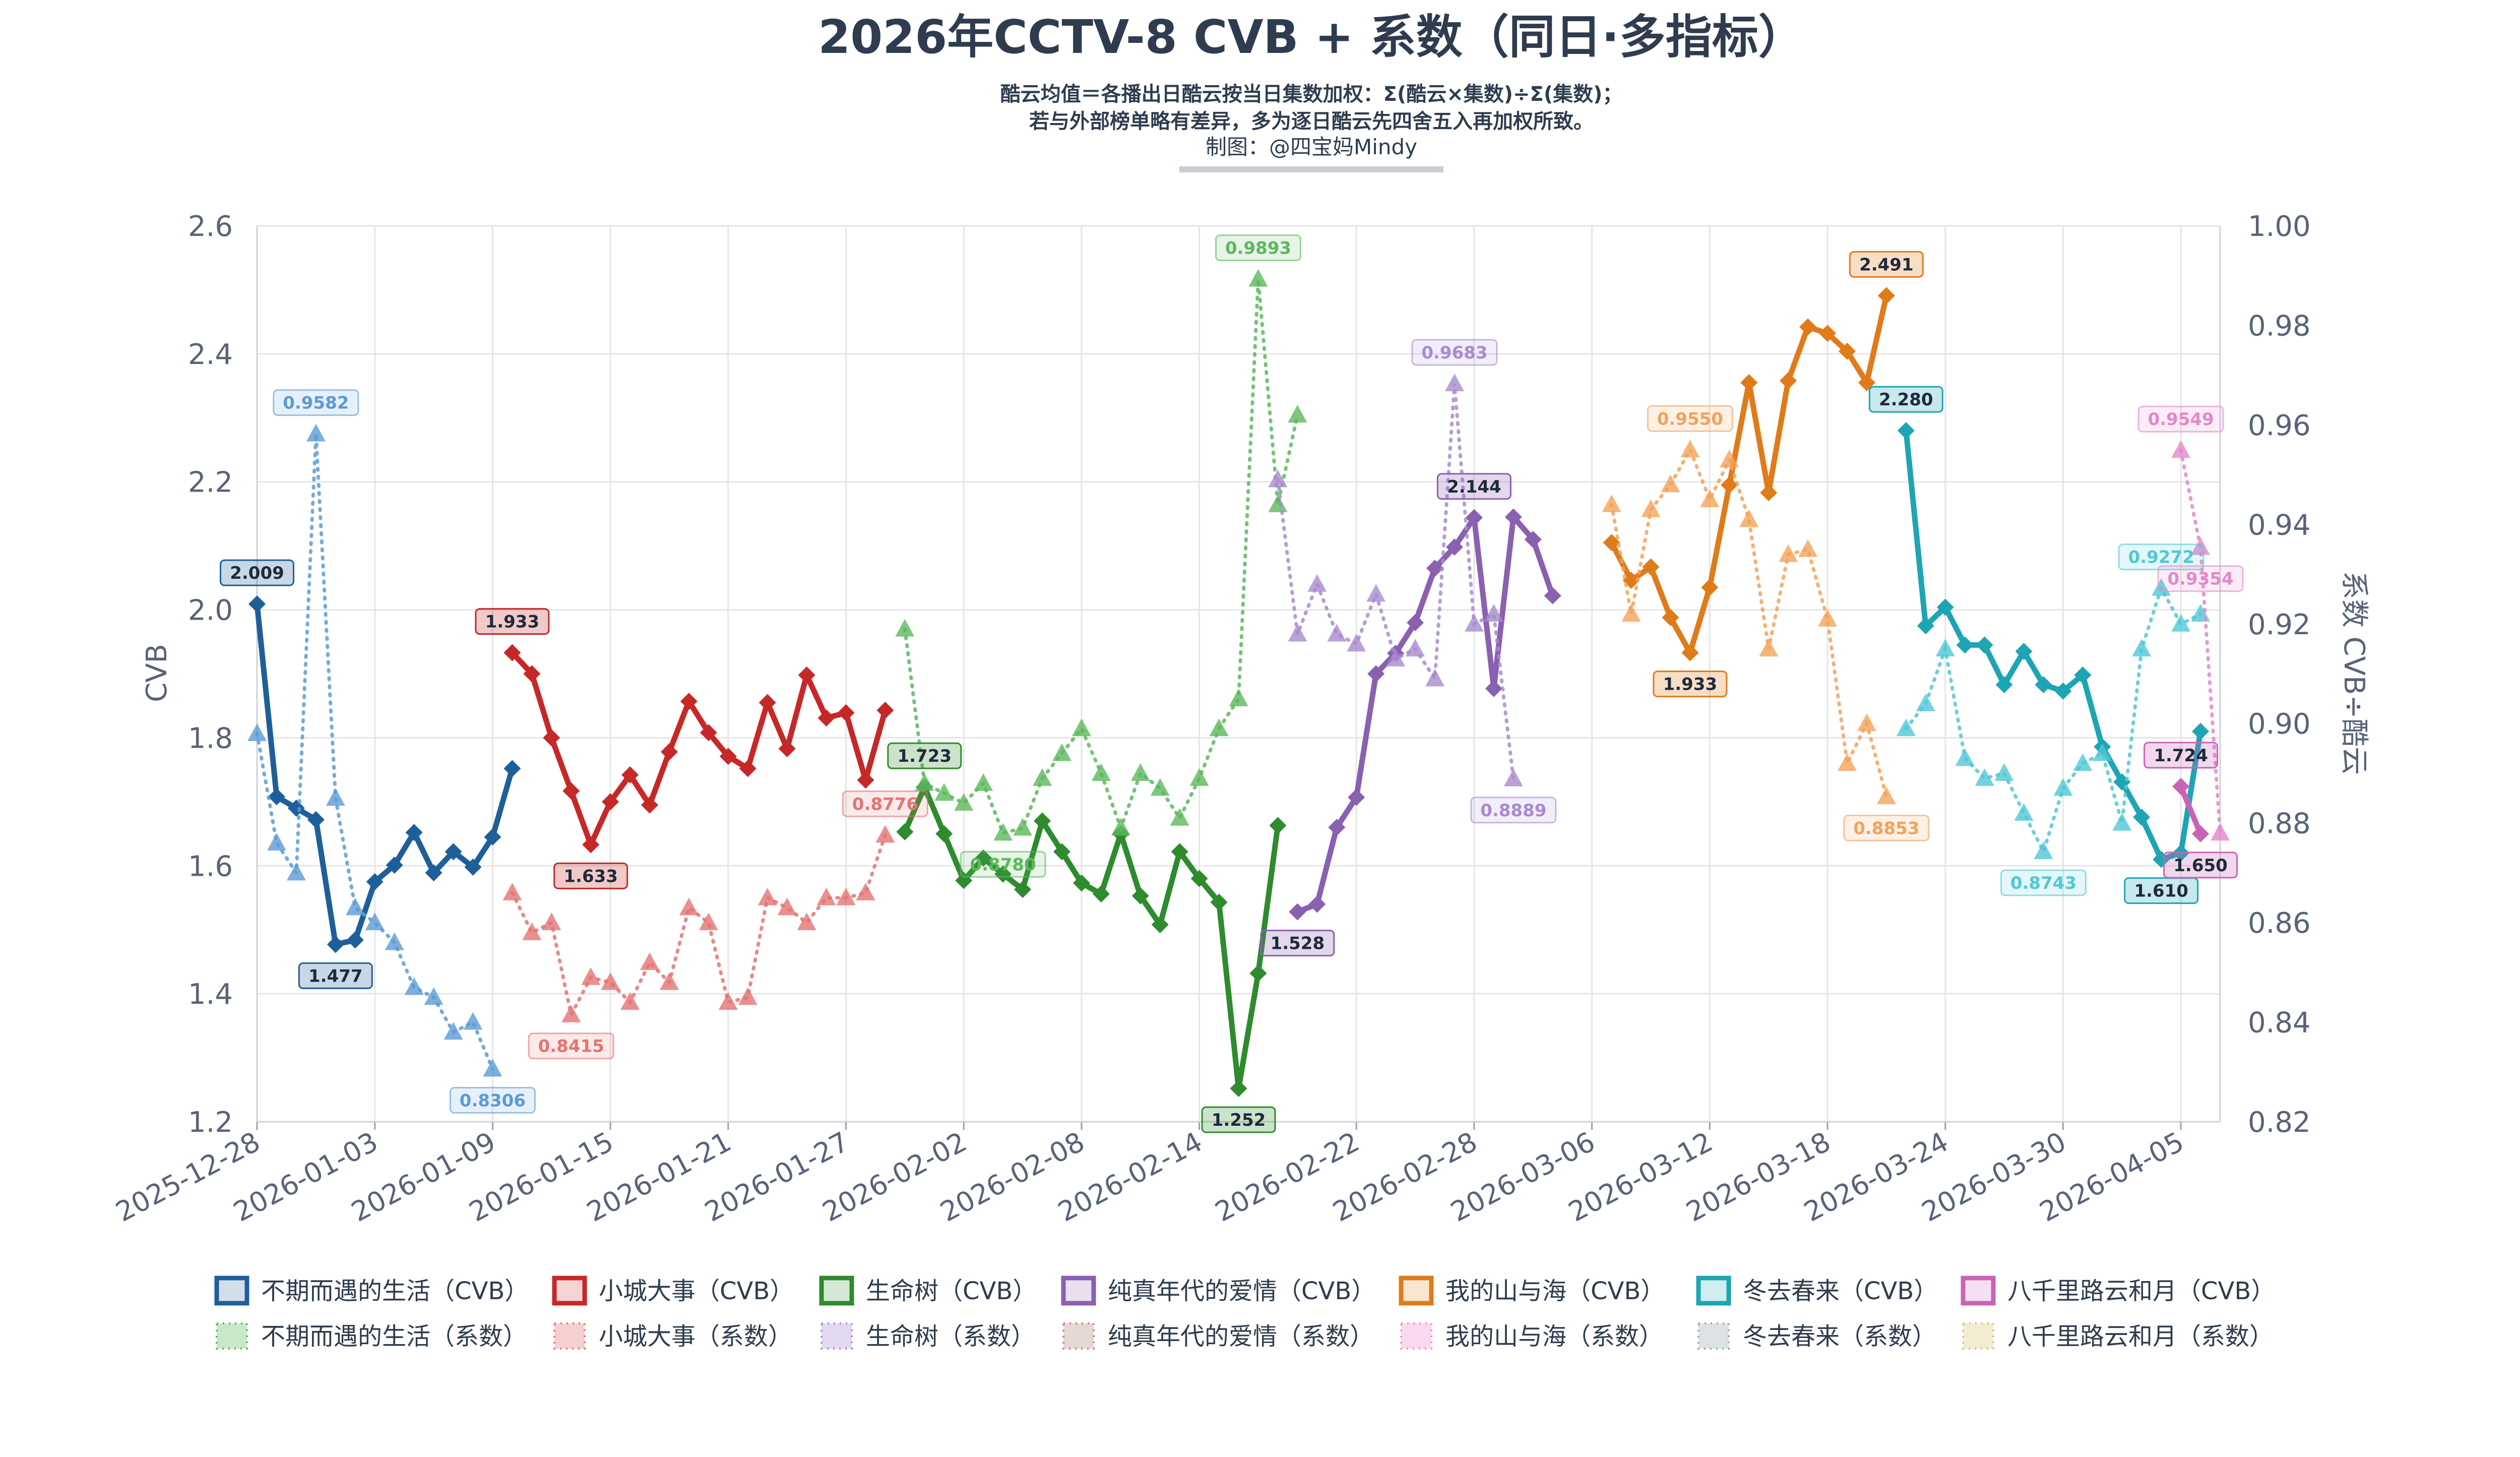 The height and width of the screenshot is (1457, 2520). I want to click on legend-item: 冬去春来（CVB）, so click(1817, 1291).